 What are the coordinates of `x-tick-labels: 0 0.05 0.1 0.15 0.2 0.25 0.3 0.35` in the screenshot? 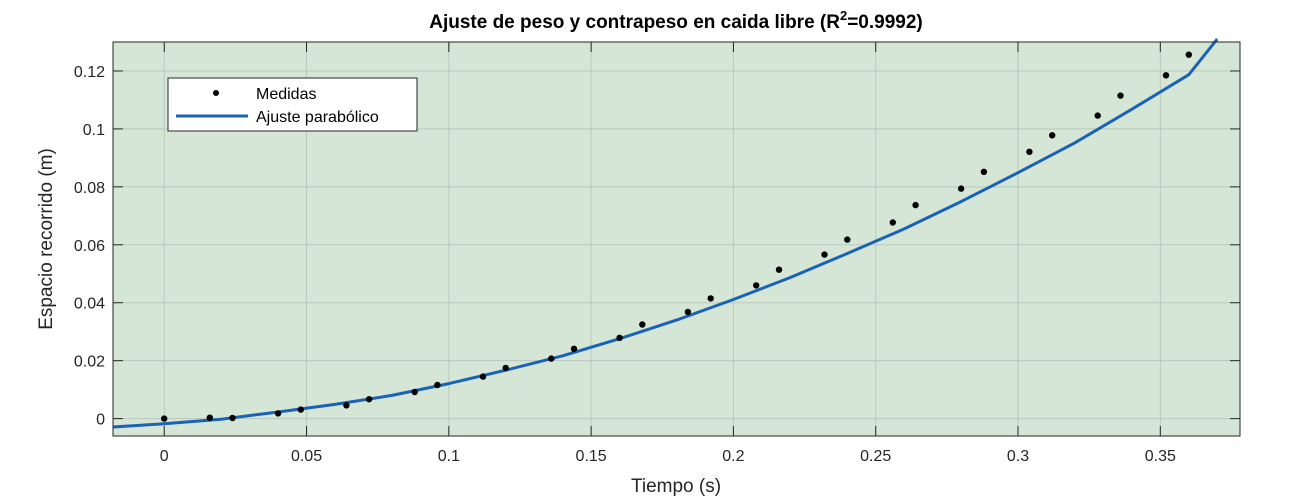 It's located at (668, 456).